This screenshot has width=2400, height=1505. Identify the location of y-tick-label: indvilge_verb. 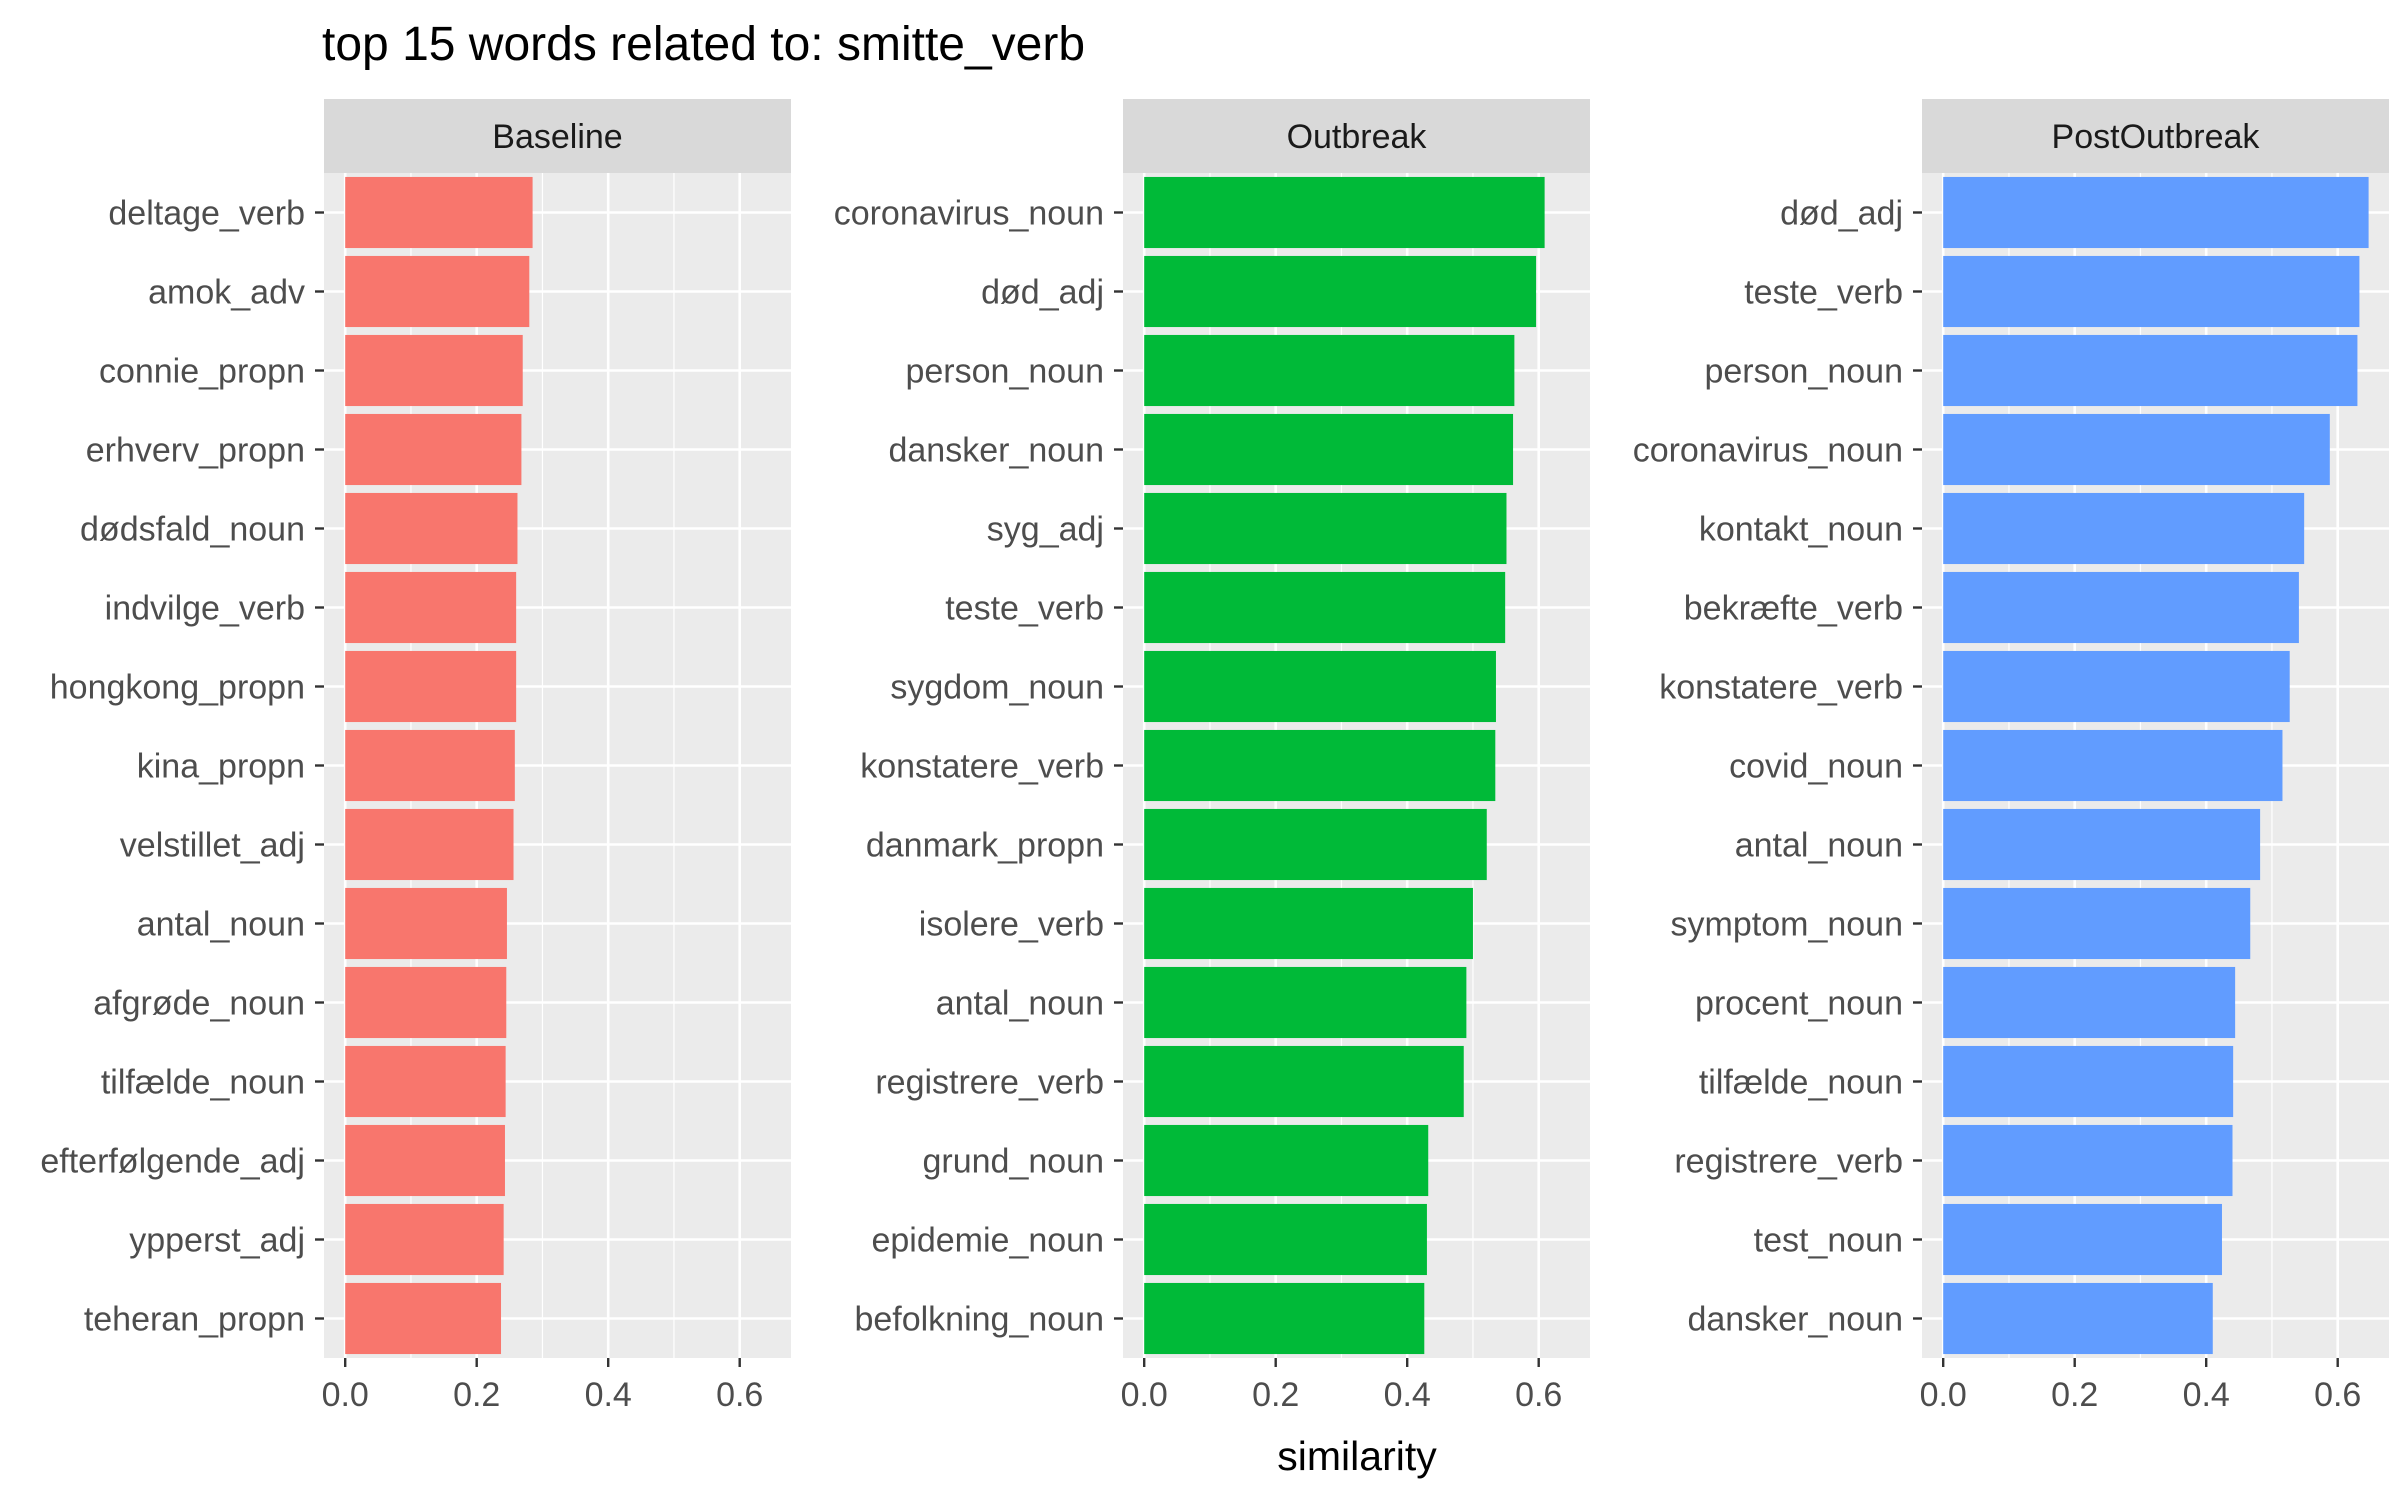
(205, 609).